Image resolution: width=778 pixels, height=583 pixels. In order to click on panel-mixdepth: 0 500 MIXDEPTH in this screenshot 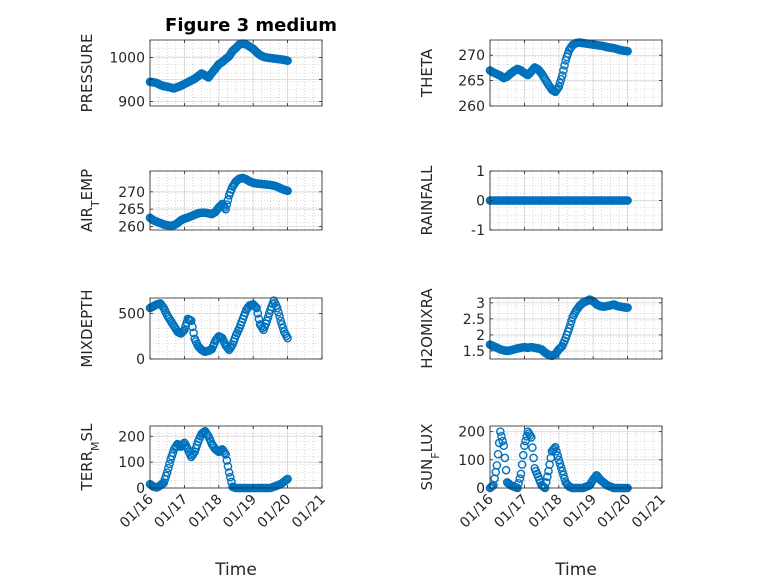, I will do `click(200, 328)`.